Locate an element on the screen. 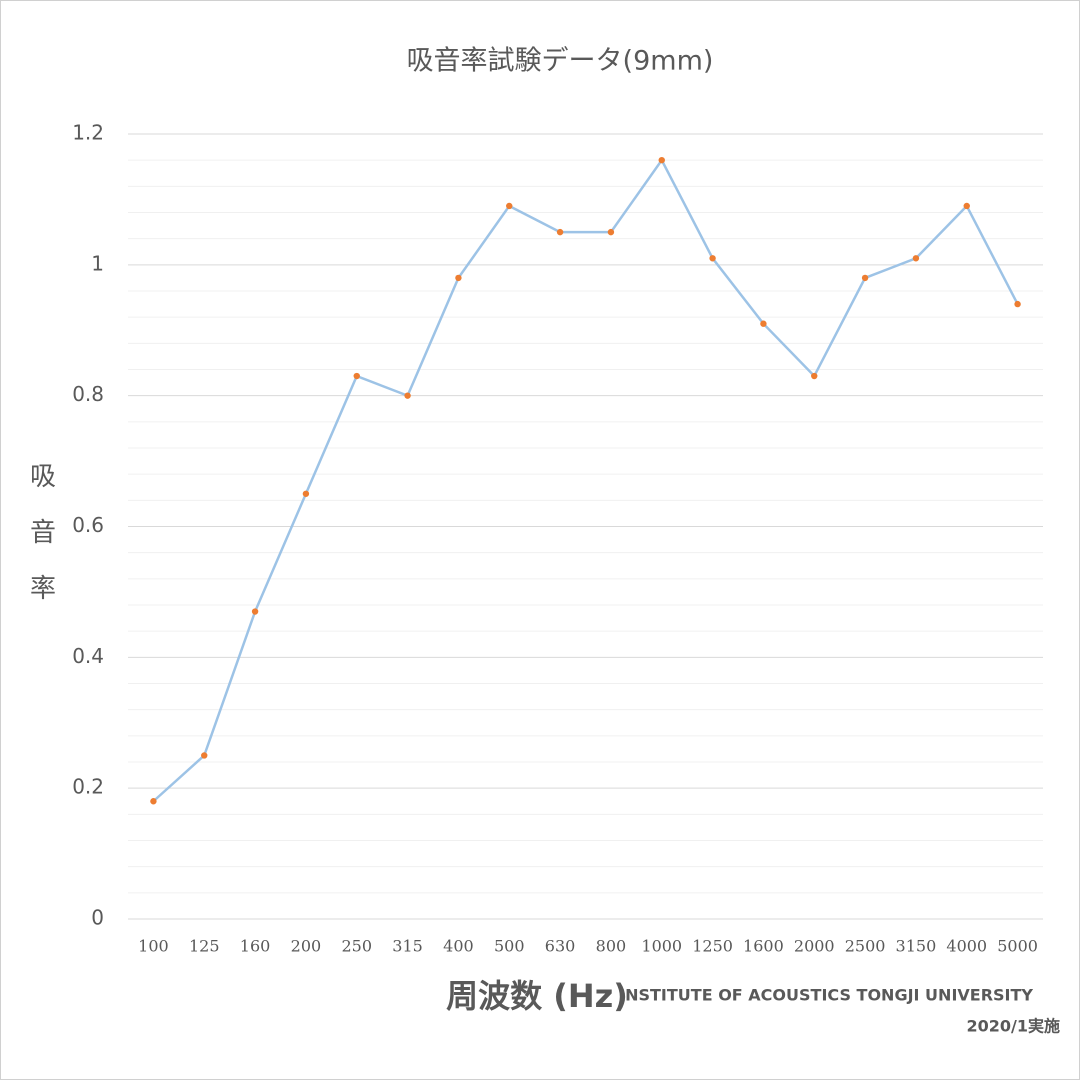 The width and height of the screenshot is (1080, 1080). y-tick-label: 1 is located at coordinates (97, 263).